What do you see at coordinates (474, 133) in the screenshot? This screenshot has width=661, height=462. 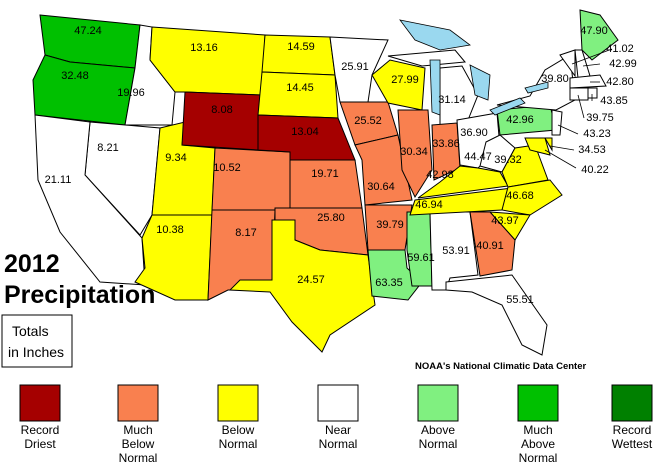 I see `state-value: 36.90` at bounding box center [474, 133].